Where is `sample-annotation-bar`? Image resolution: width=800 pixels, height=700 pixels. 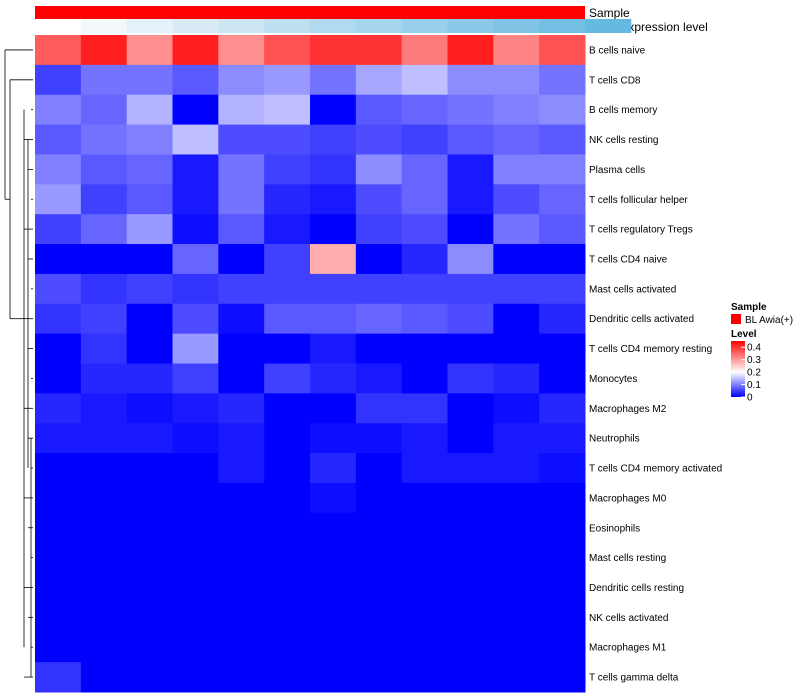
sample-annotation-bar is located at coordinates (310, 12).